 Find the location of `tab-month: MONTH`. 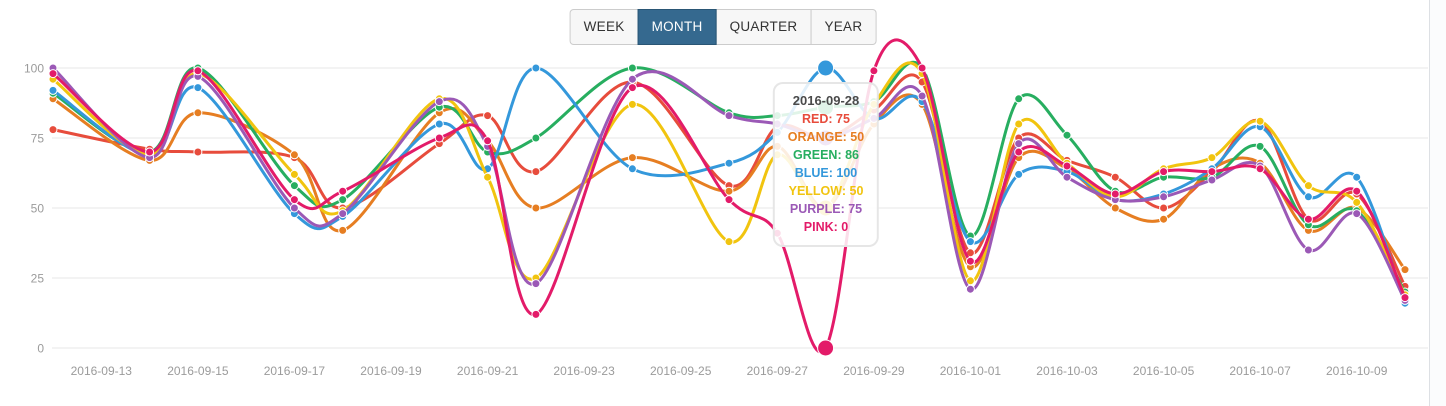

tab-month: MONTH is located at coordinates (677, 27).